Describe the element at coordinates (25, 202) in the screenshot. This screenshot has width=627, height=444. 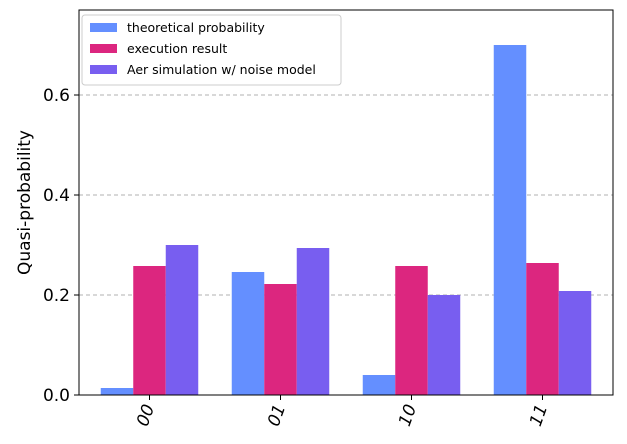
I see `y-axis-title: Quasi-probability` at that location.